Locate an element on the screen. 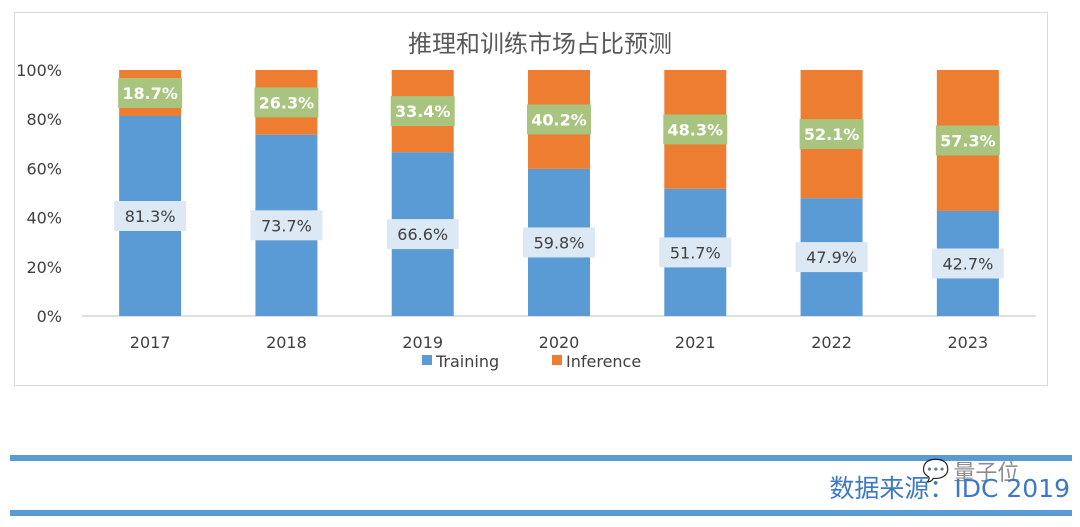 Image resolution: width=1080 pixels, height=527 pixels. training-data-label: 73.7% is located at coordinates (286, 225).